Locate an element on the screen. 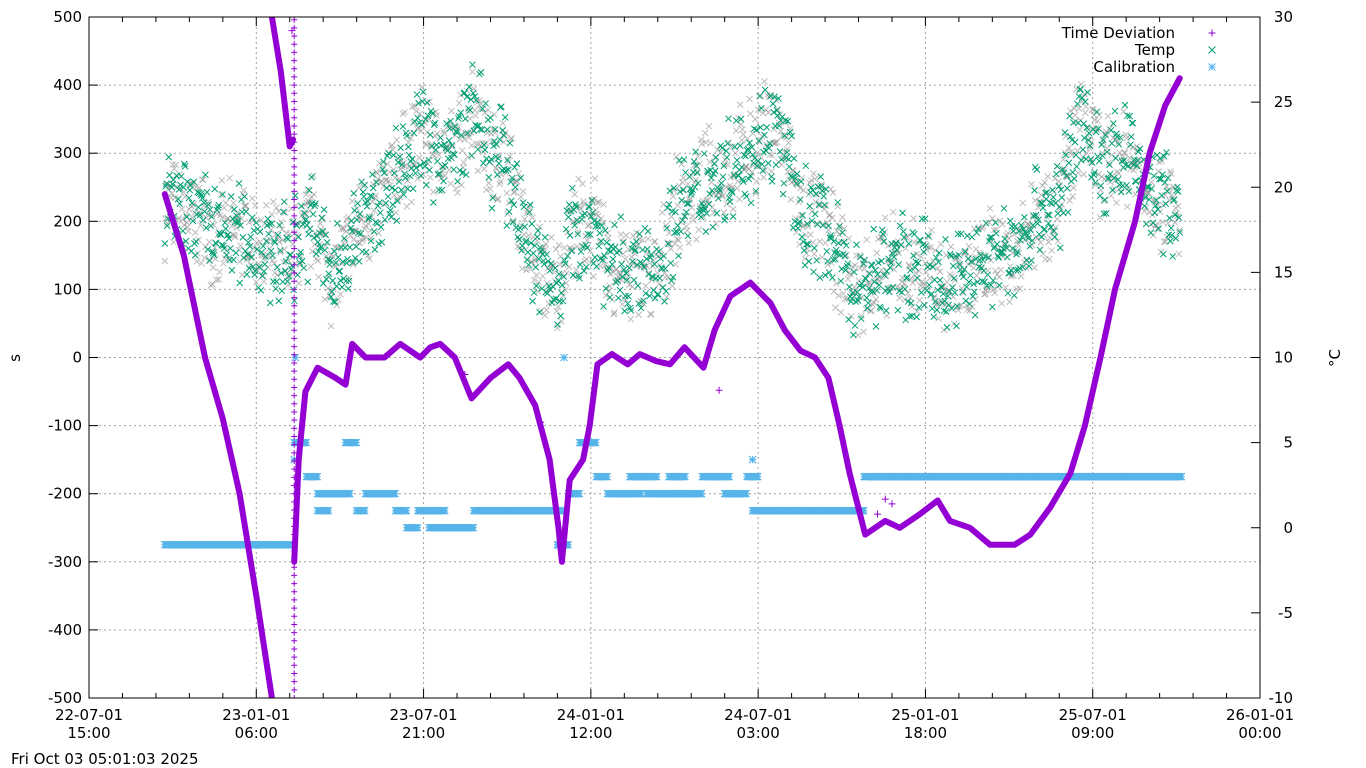  y-tick-label: -100 is located at coordinates (65, 426).